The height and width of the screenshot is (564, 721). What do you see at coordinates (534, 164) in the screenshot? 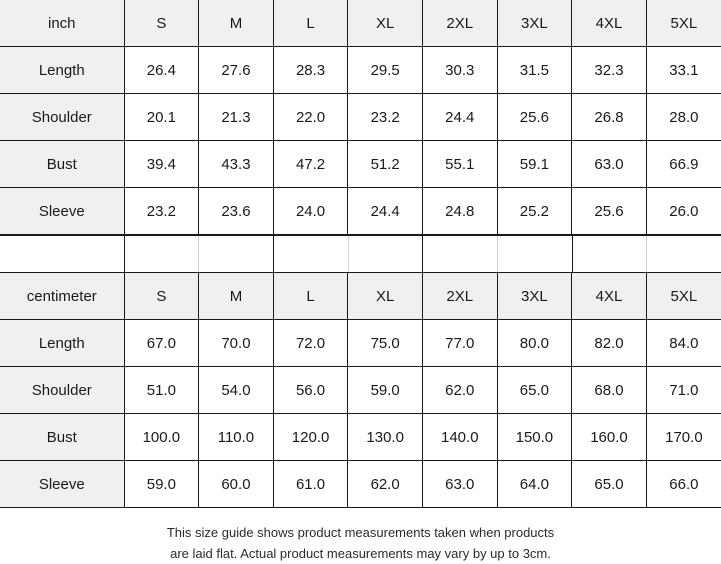
I see `inch-bust-3xl: 59.1` at bounding box center [534, 164].